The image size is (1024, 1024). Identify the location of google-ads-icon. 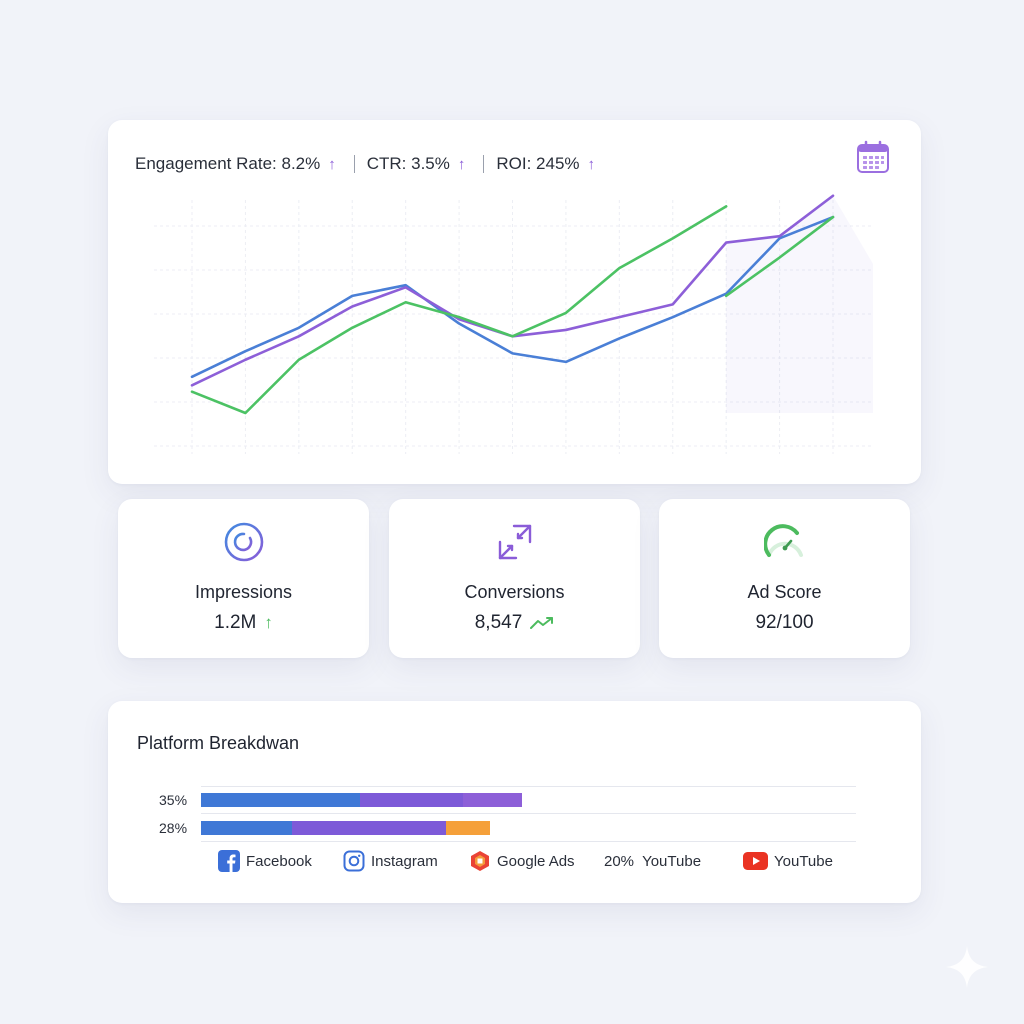
(480, 861).